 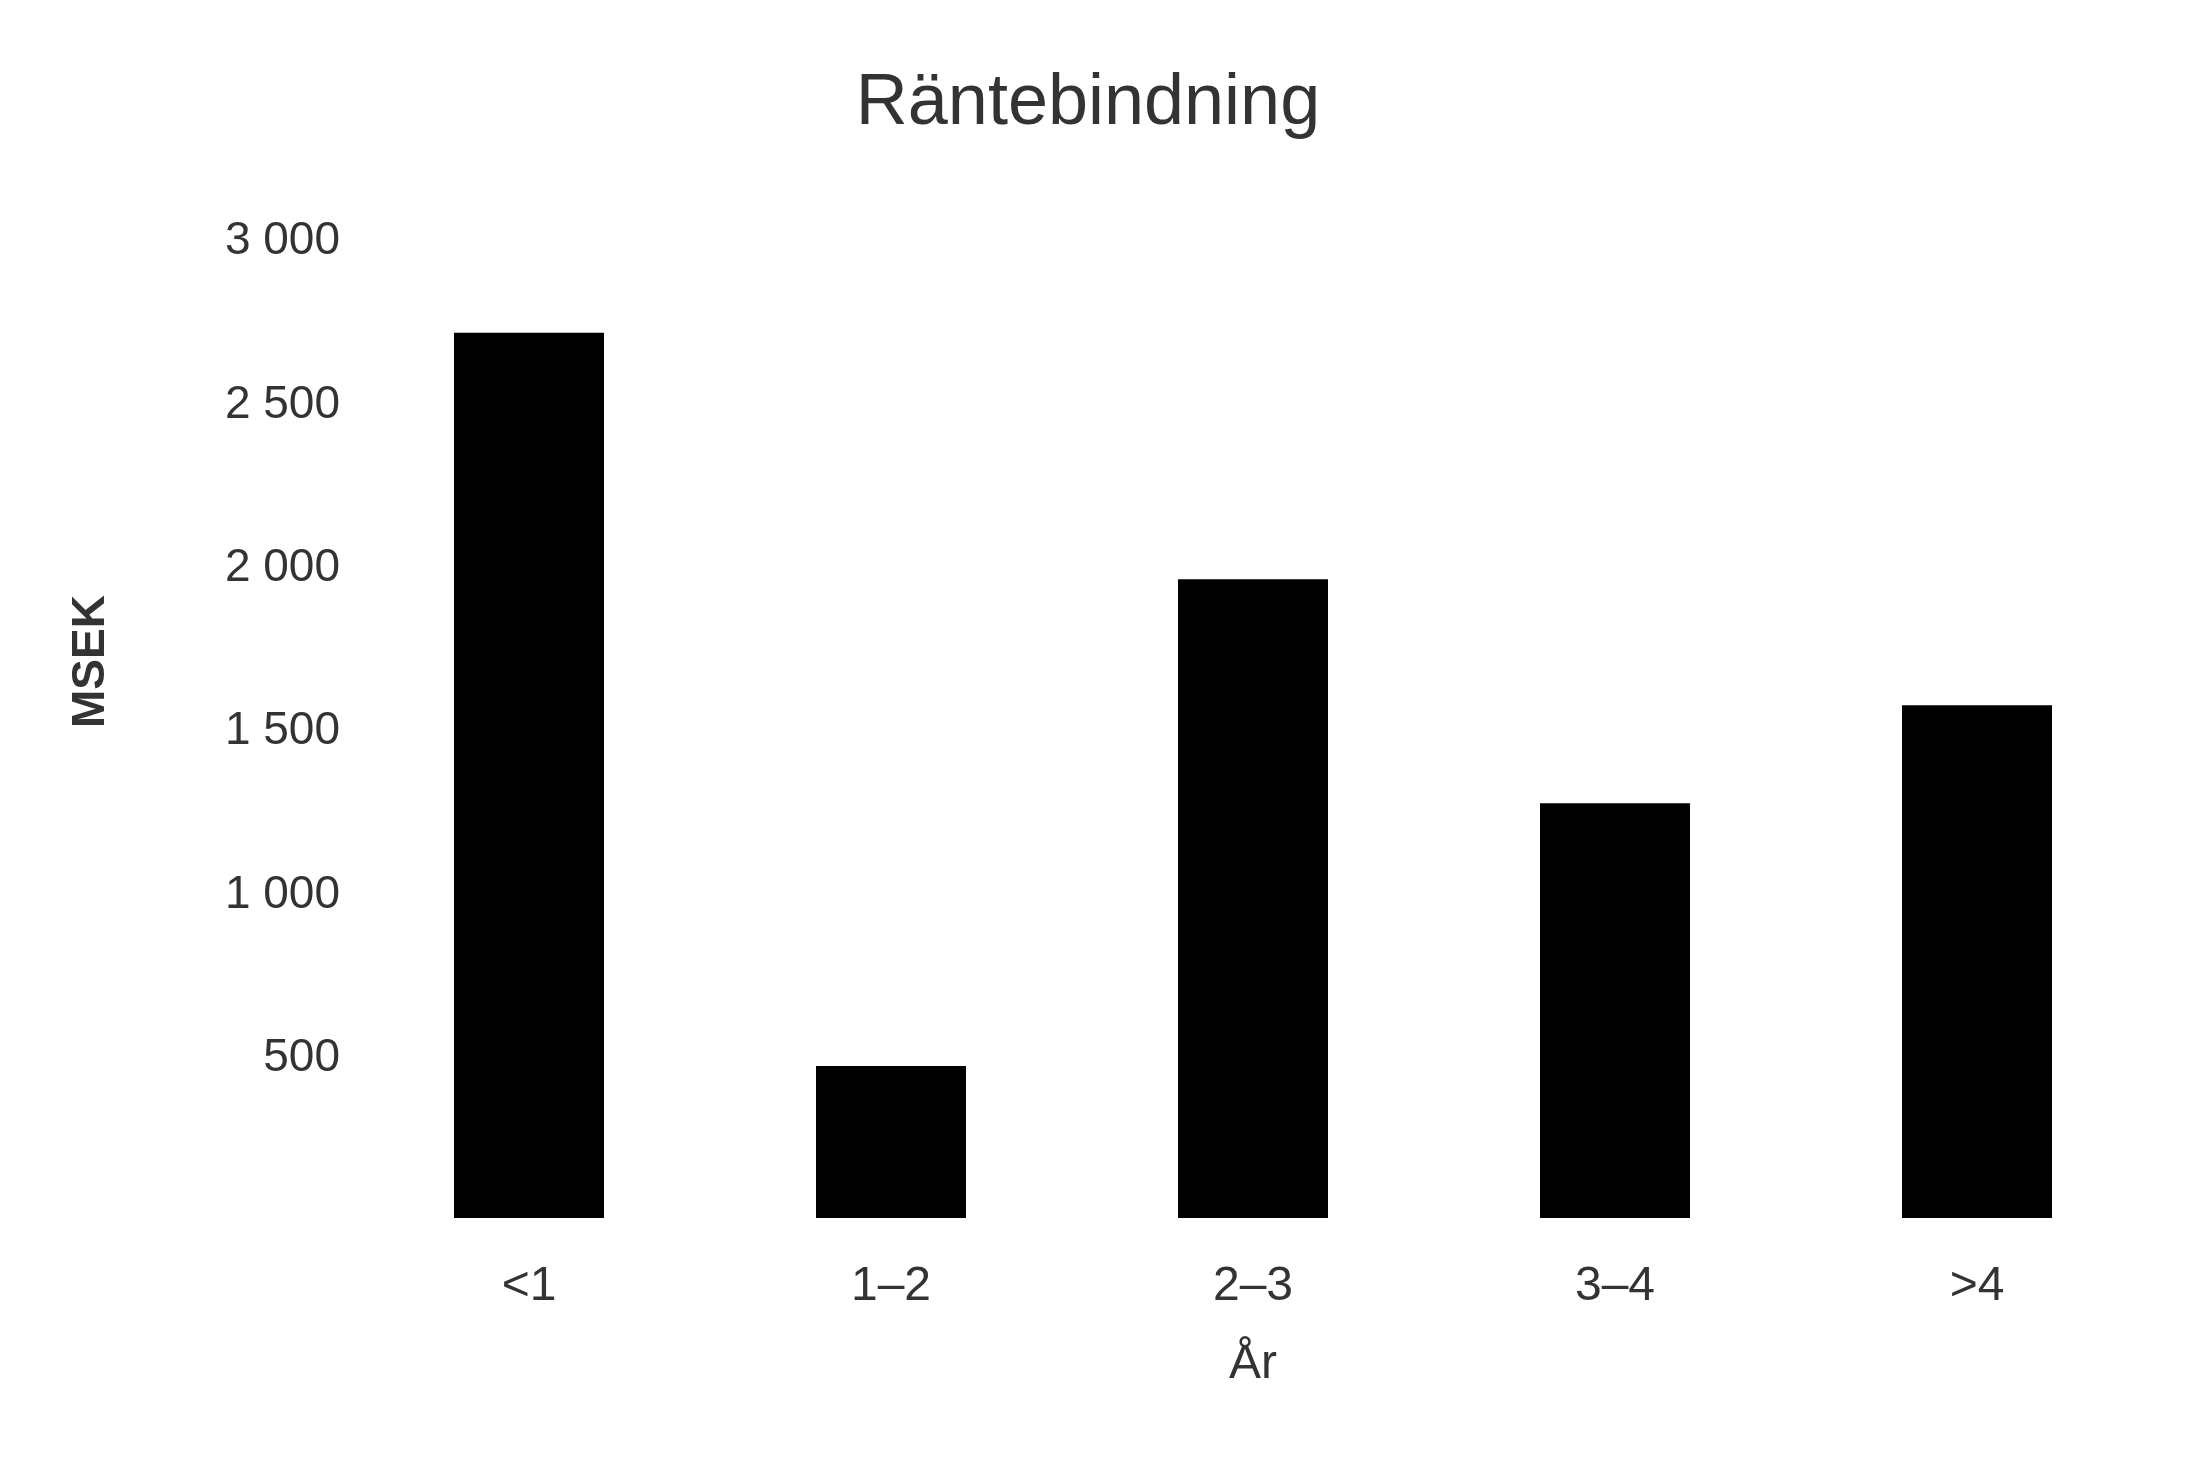 What do you see at coordinates (301, 1055) in the screenshot?
I see `y-tick-label: 500` at bounding box center [301, 1055].